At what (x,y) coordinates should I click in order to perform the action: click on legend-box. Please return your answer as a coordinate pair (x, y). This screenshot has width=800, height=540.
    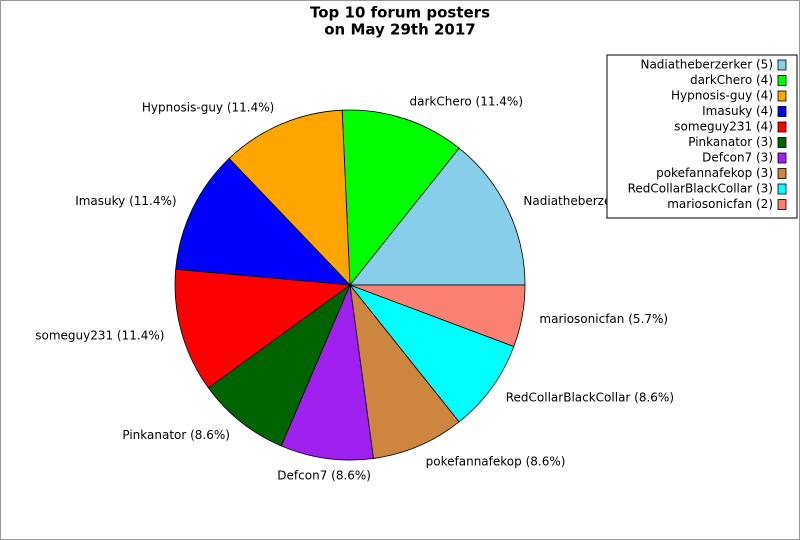
    Looking at the image, I should click on (702, 136).